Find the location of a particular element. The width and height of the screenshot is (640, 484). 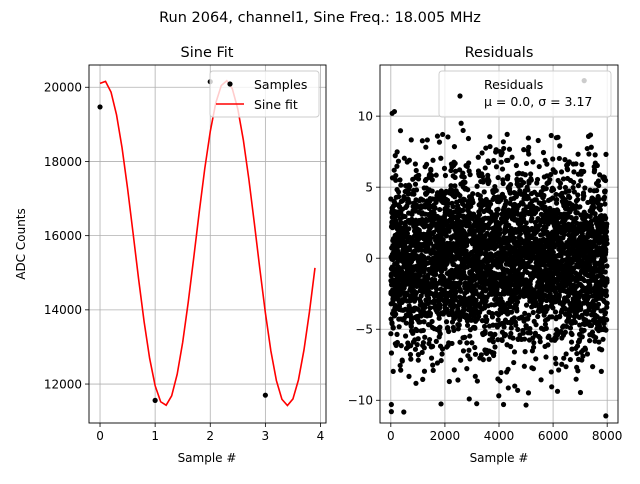

sample-point is located at coordinates (100, 107).